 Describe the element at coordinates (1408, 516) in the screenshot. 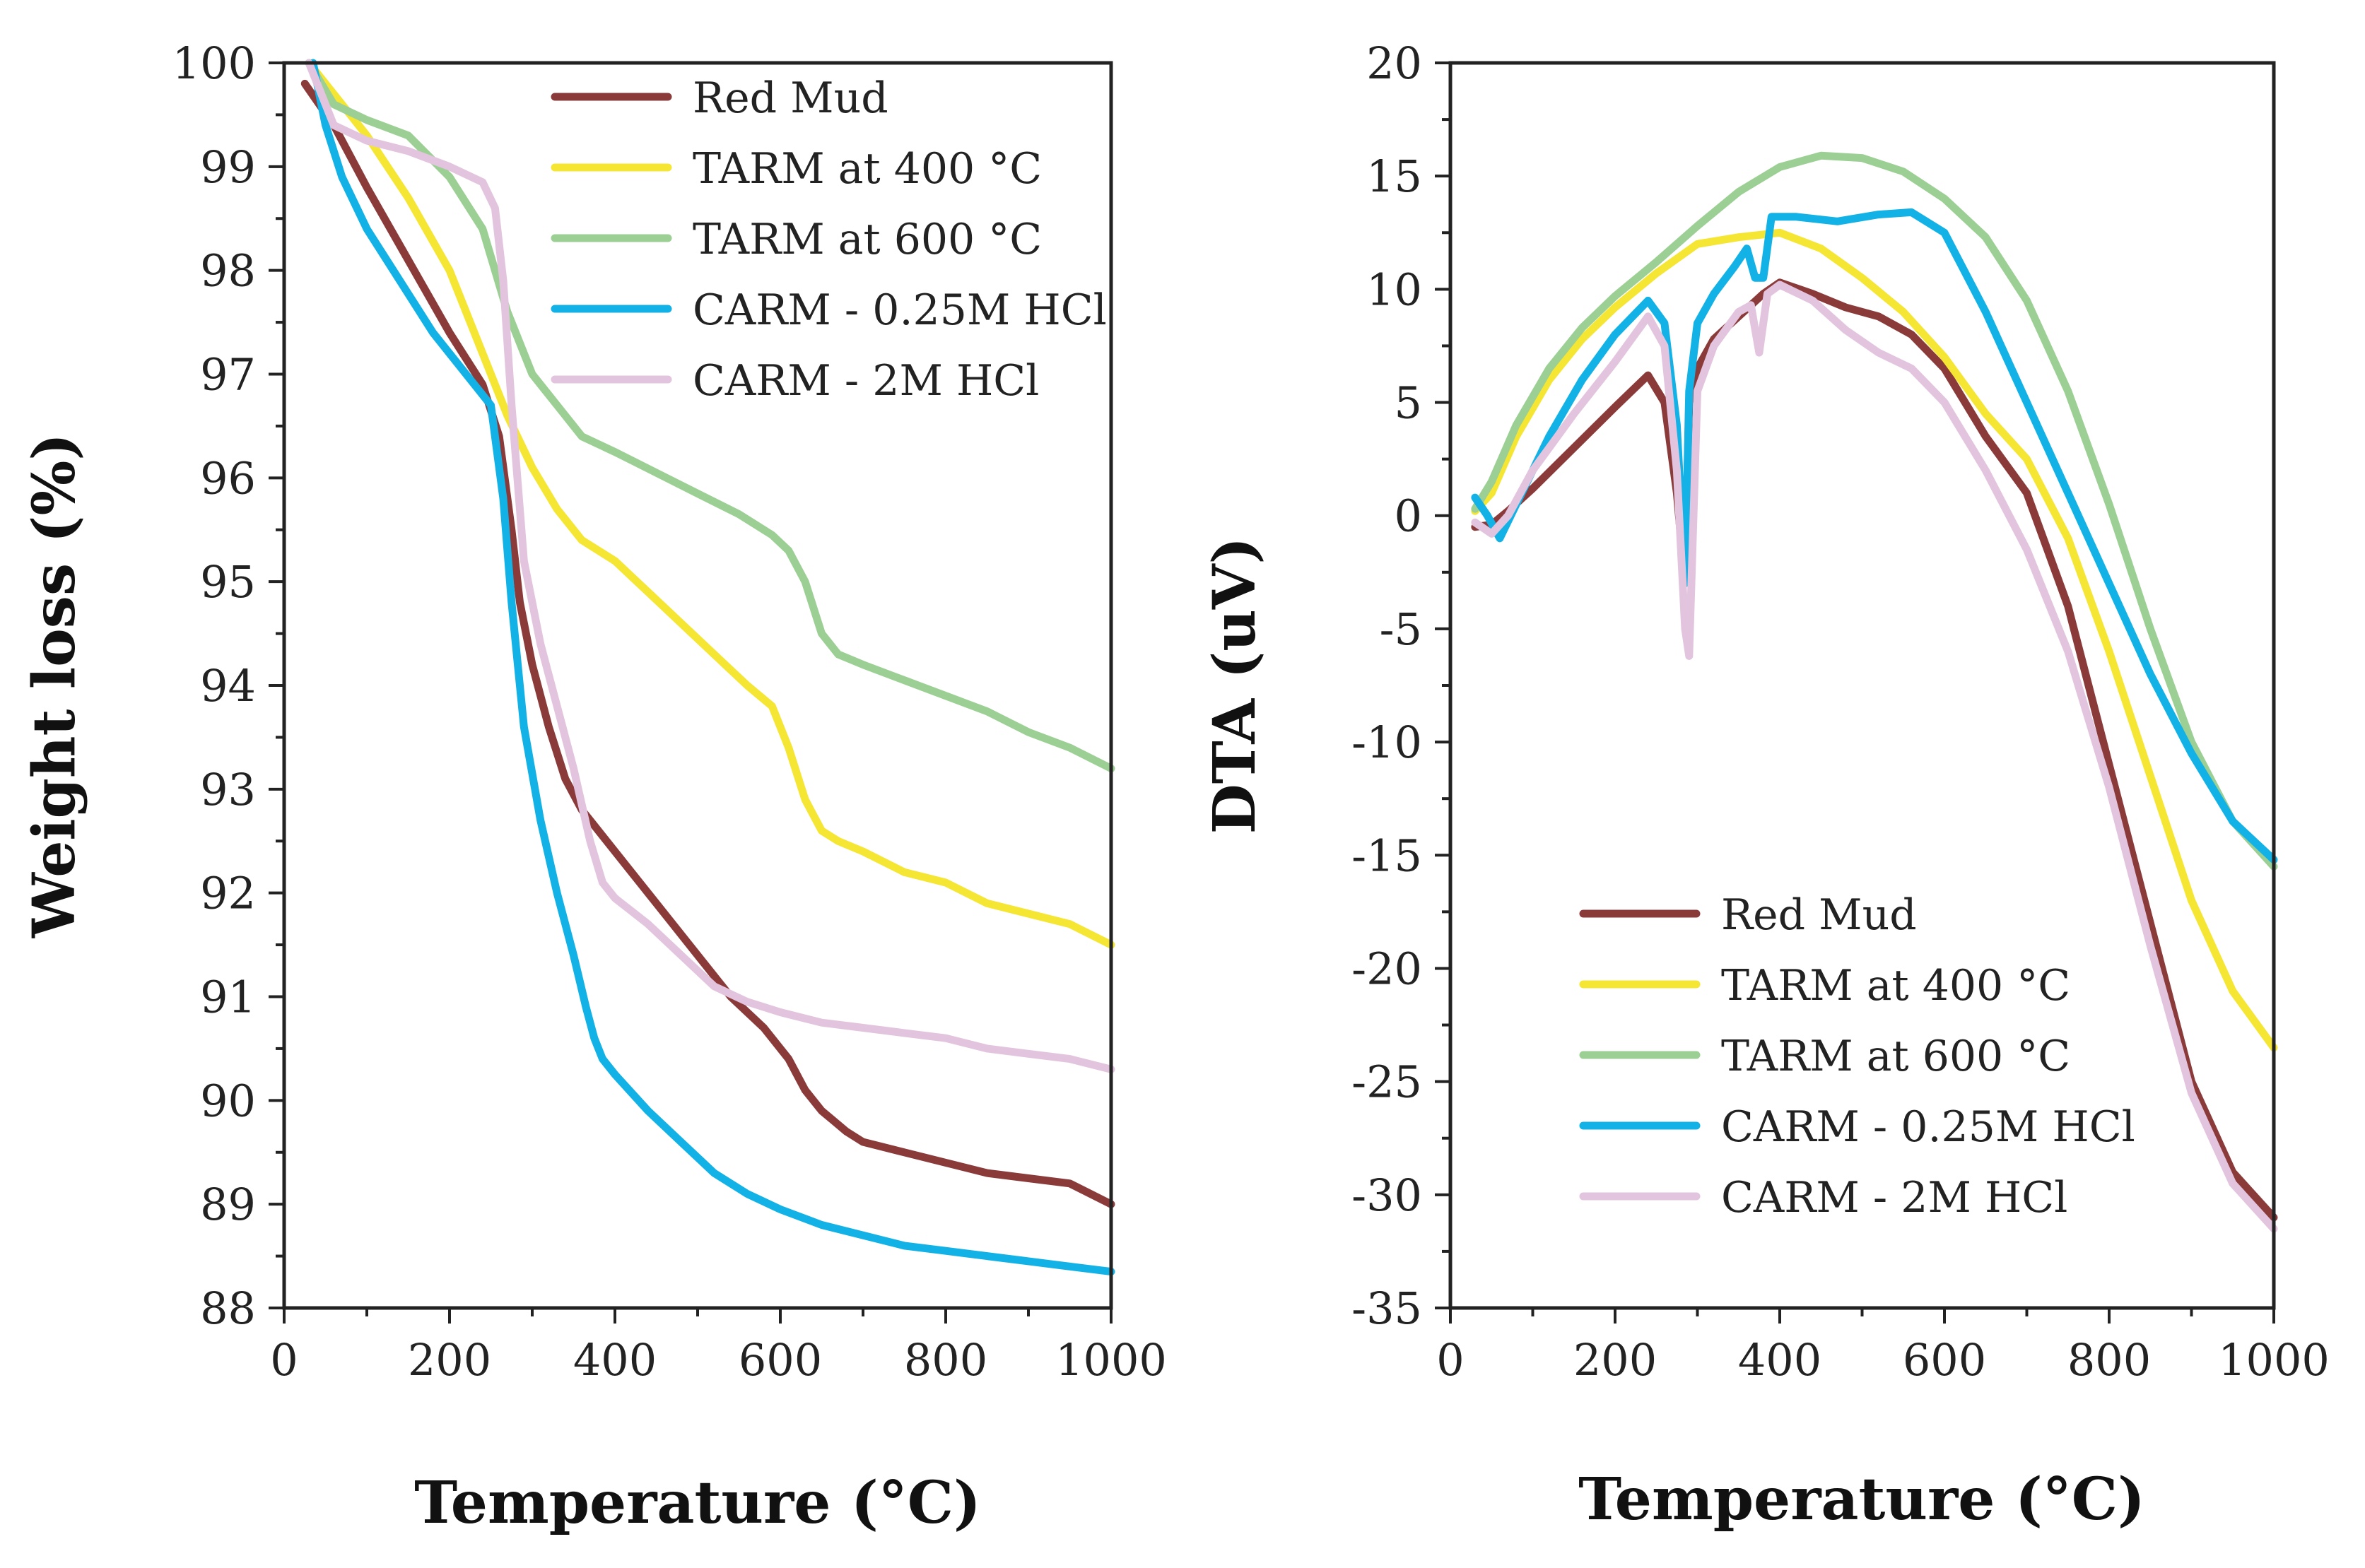

I see `dta-y-tick-label: 0` at that location.